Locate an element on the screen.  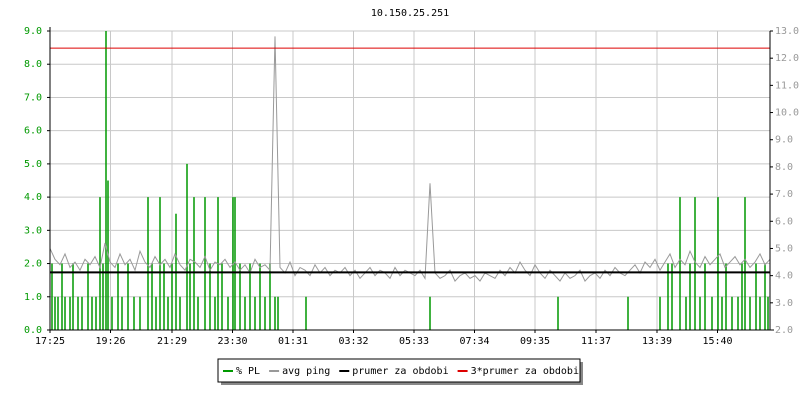
x-tick-label: 09:35 is located at coordinates (535, 341).